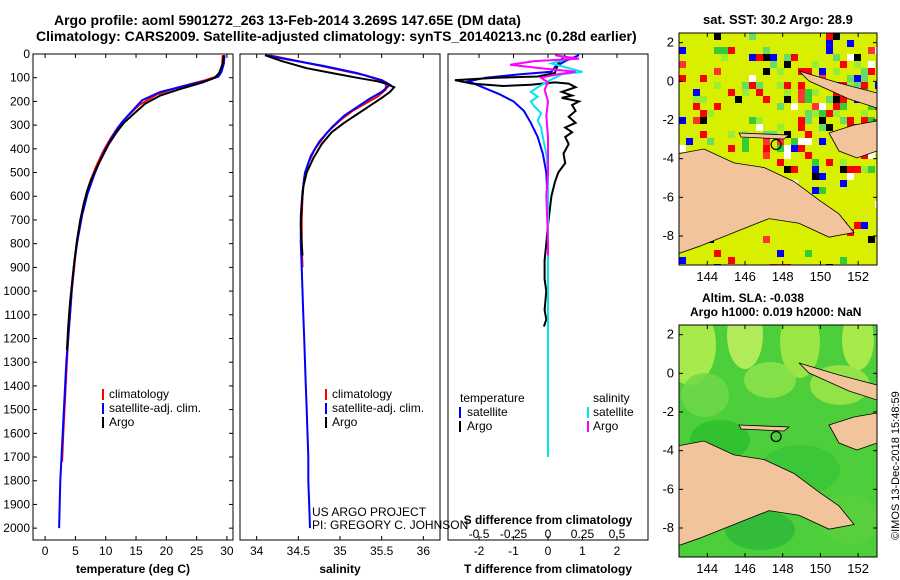  I want to click on sal-xtick-label: 34, so click(257, 551).